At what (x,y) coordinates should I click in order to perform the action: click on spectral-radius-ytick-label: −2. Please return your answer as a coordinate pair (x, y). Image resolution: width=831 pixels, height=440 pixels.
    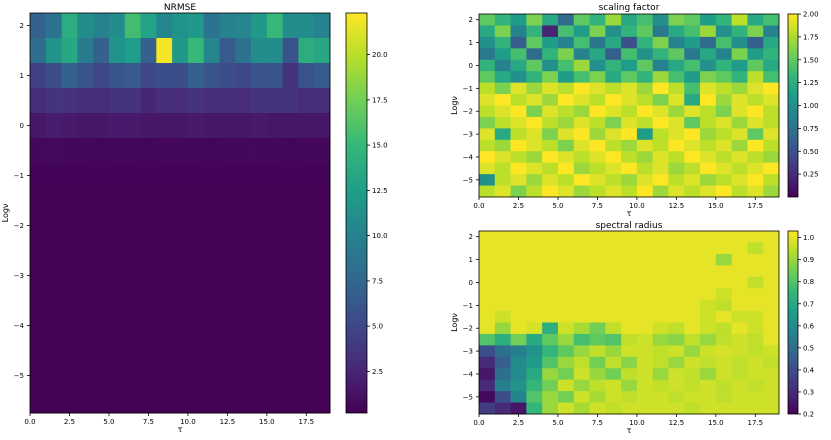
    Looking at the image, I should click on (468, 329).